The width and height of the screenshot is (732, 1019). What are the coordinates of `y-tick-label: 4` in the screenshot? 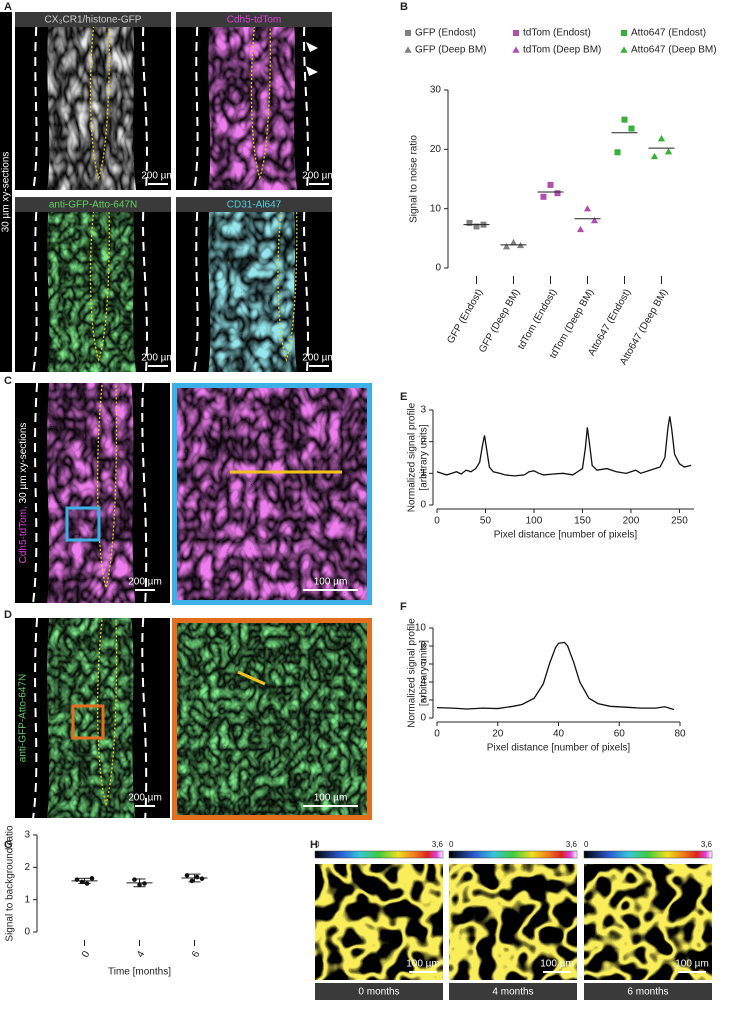 It's located at (423, 682).